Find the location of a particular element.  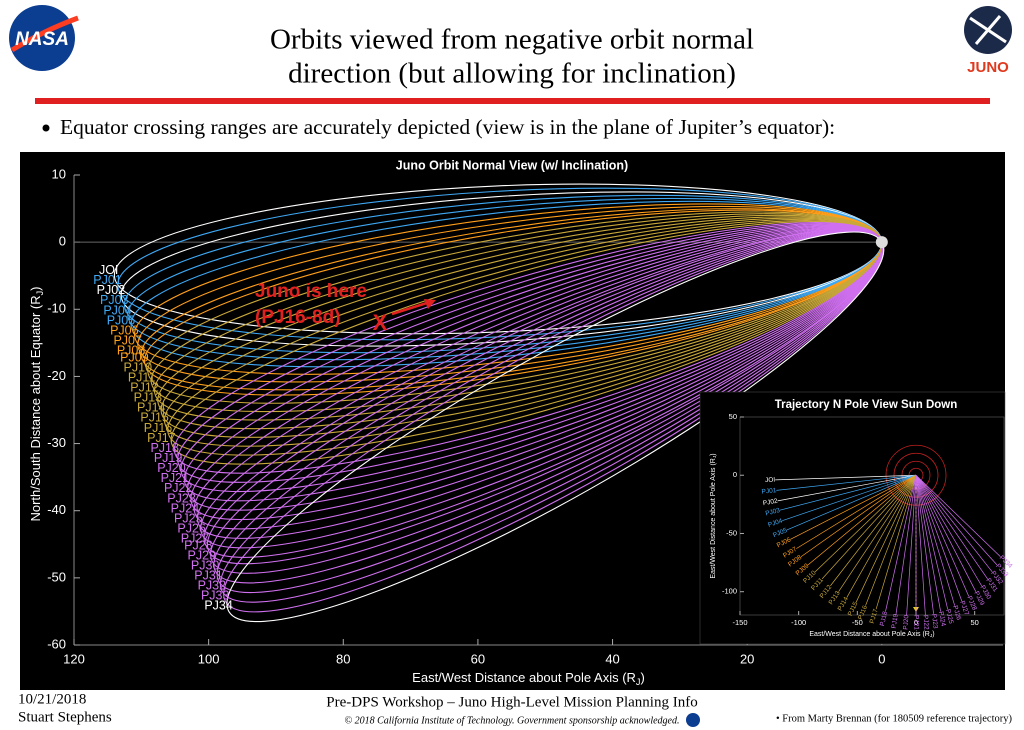

x-tick-label: 120 is located at coordinates (74, 658).